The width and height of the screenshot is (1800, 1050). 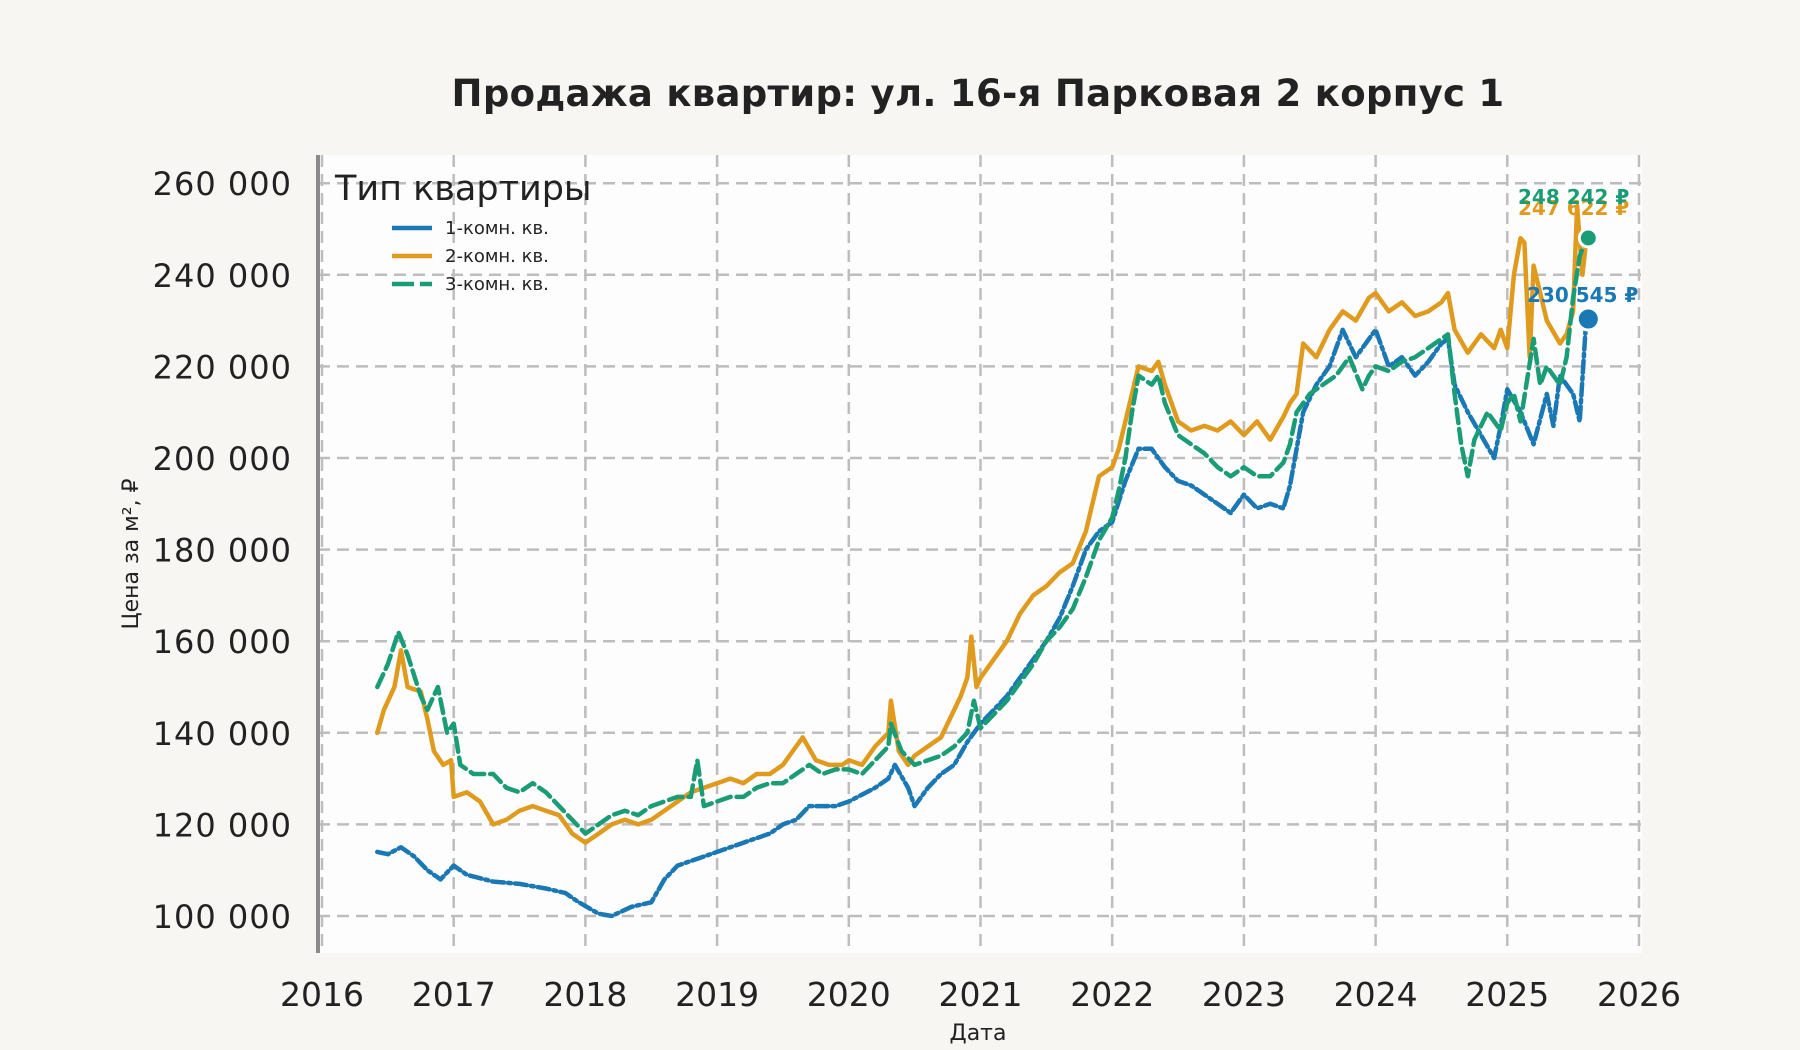 I want to click on legend-label: 3-комн. кв., so click(x=497, y=284).